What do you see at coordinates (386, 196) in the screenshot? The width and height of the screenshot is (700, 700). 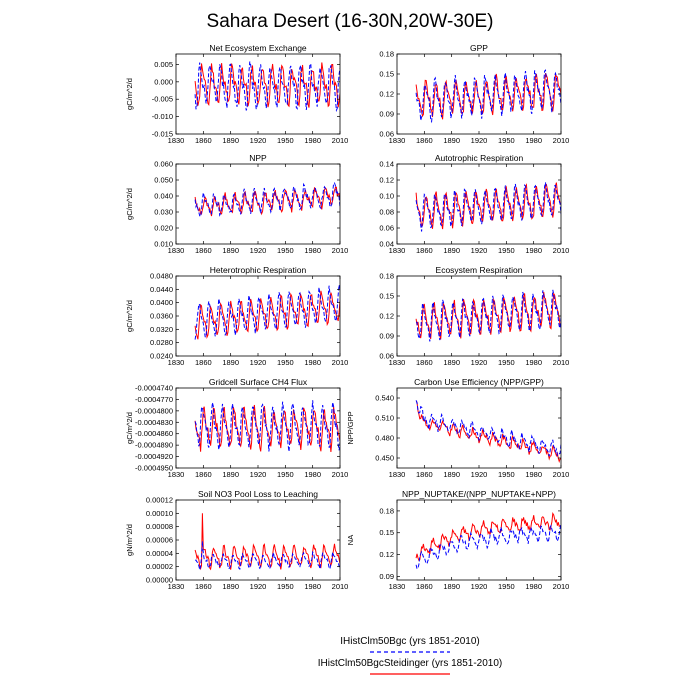 I see `y-tick-label: 0.10` at bounding box center [386, 196].